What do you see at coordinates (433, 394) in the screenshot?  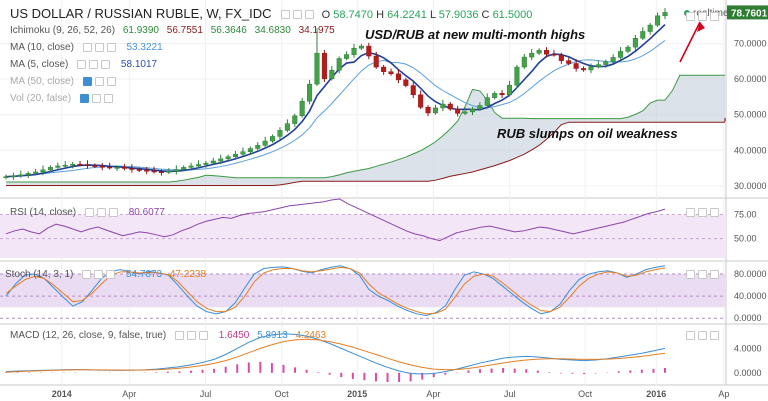 I see `time-tick-label: Apr` at bounding box center [433, 394].